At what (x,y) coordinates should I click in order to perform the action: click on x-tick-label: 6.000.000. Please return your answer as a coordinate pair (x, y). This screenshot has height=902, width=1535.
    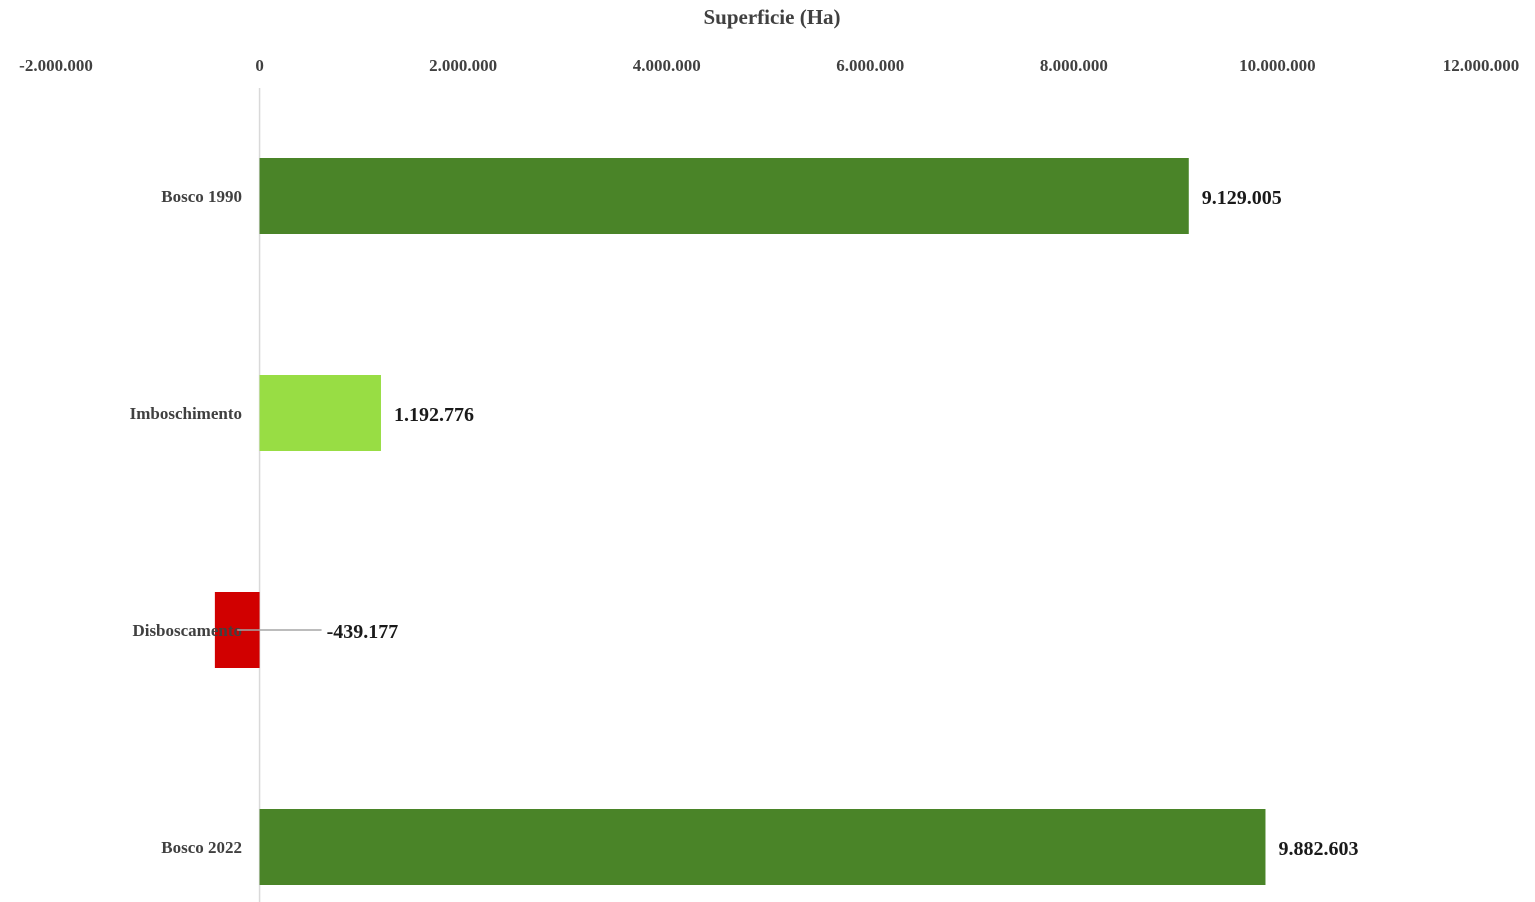
    Looking at the image, I should click on (870, 65).